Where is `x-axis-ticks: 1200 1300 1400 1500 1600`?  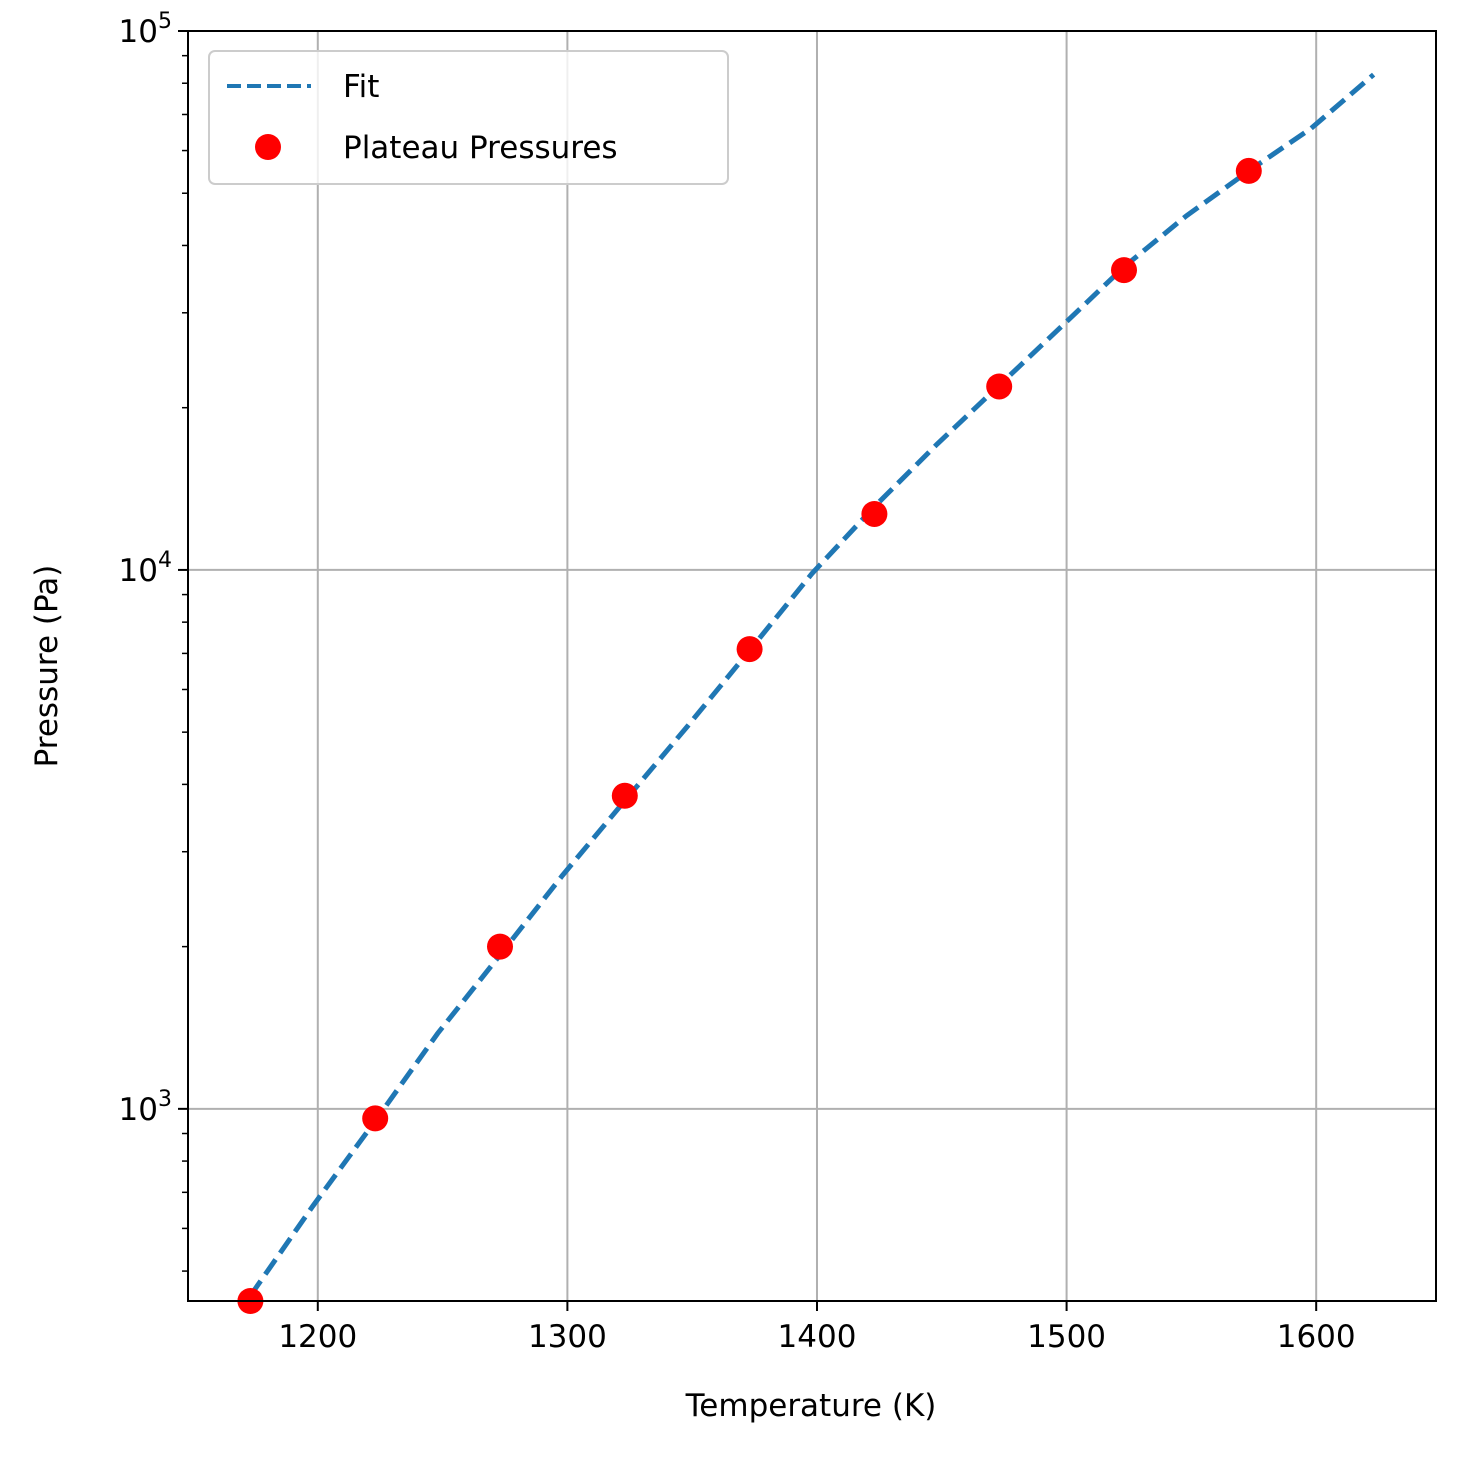 x-axis-ticks: 1200 1300 1400 1500 1600 is located at coordinates (817, 1328).